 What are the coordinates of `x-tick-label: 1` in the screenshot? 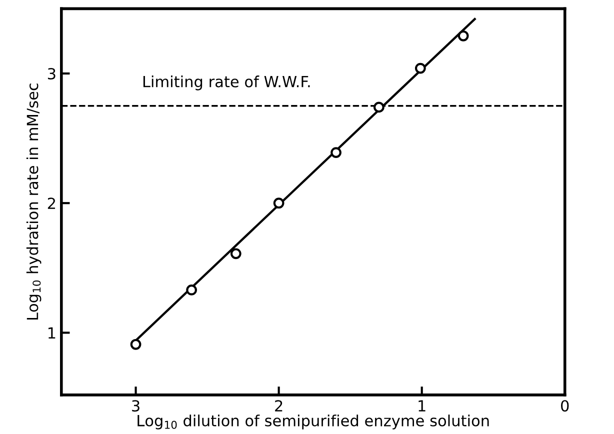 It's located at (422, 406).